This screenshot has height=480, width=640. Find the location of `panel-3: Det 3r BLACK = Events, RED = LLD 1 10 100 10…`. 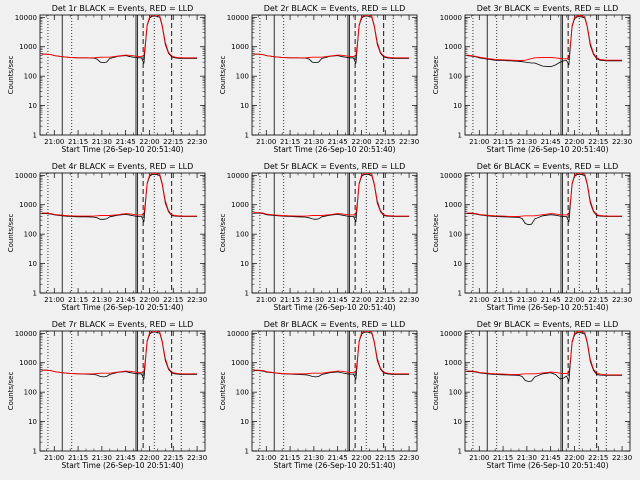

panel-3: Det 3r BLACK = Events, RED = LLD 1 10 100 10… is located at coordinates (532, 79).